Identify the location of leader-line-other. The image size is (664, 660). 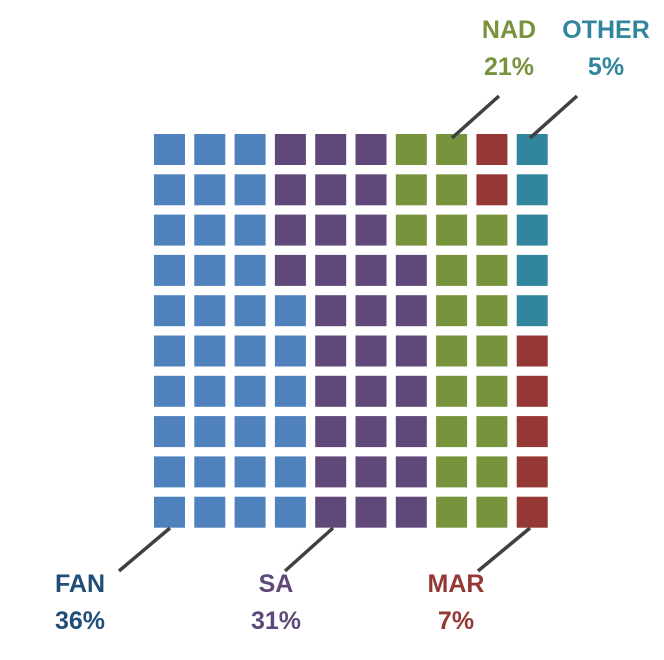
(553, 117).